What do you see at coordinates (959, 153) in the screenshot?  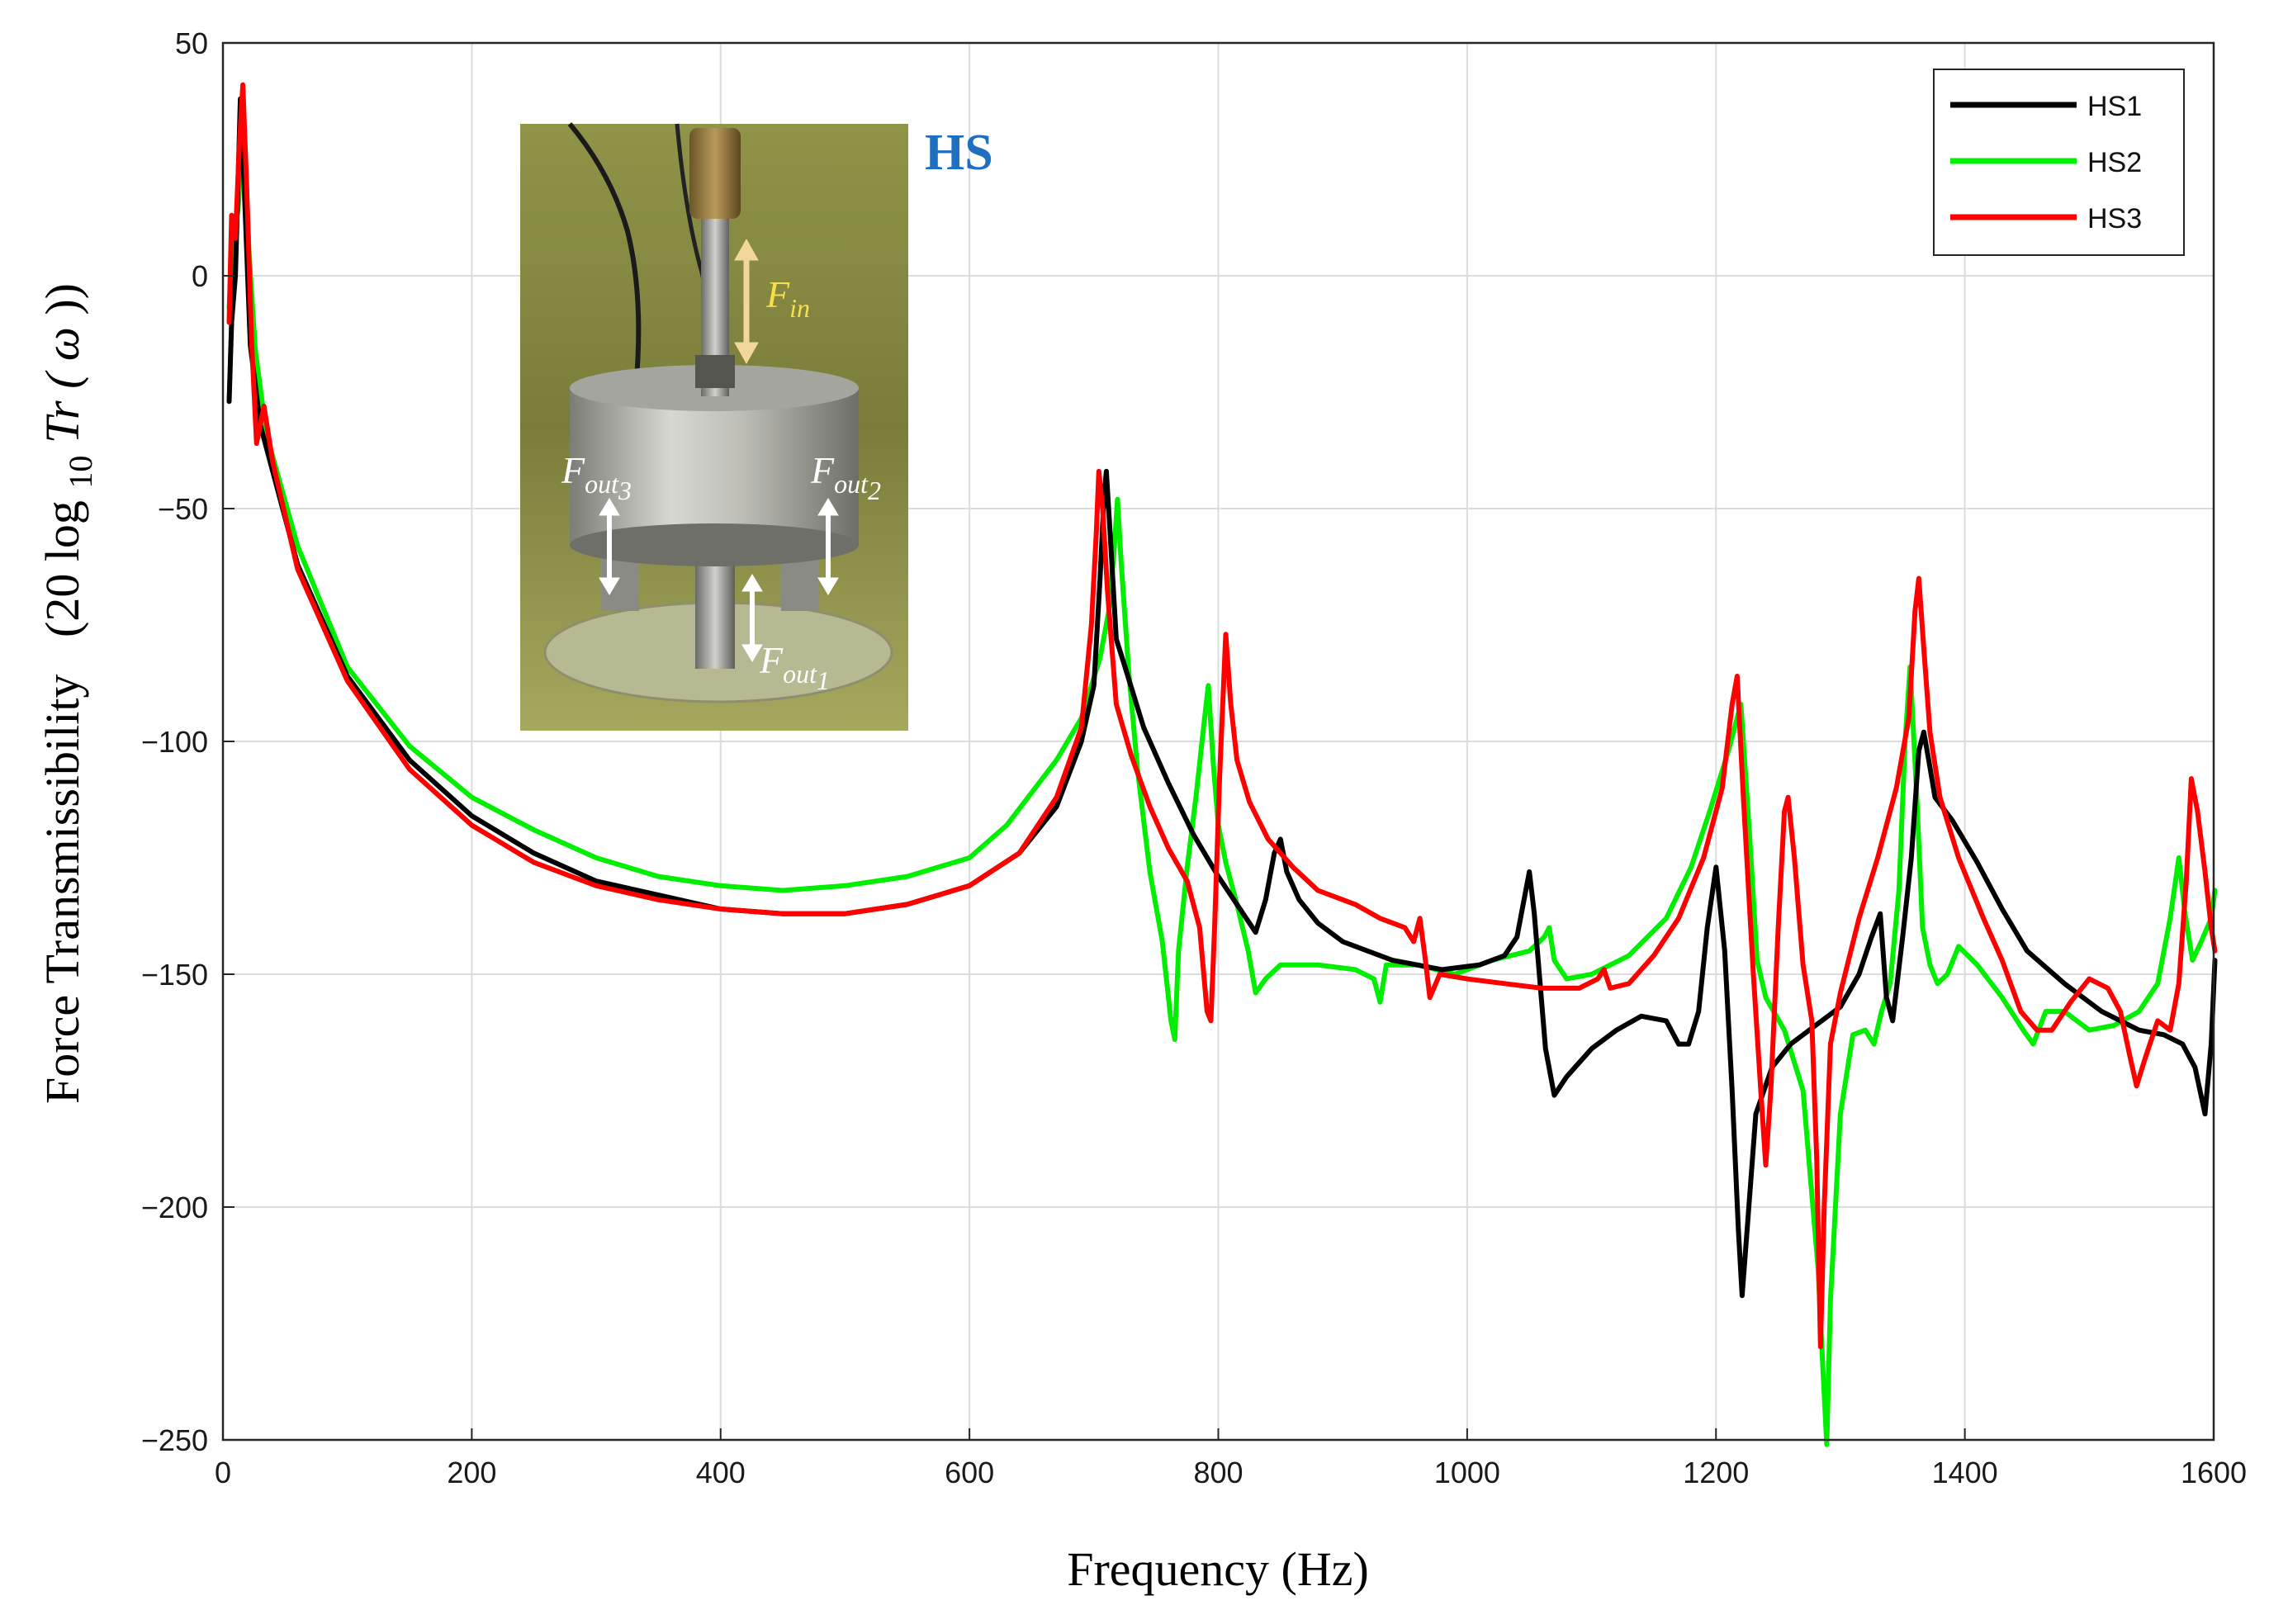 I see `inset-title: HS` at bounding box center [959, 153].